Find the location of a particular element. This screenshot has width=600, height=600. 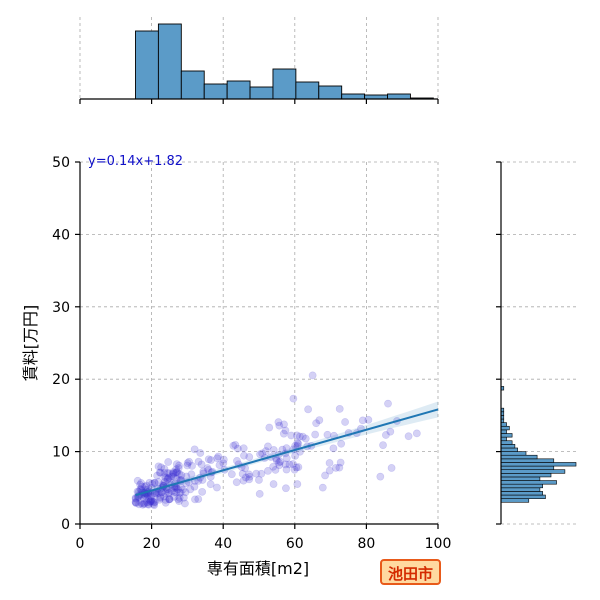

y-tick-label: 50 is located at coordinates (61, 163).